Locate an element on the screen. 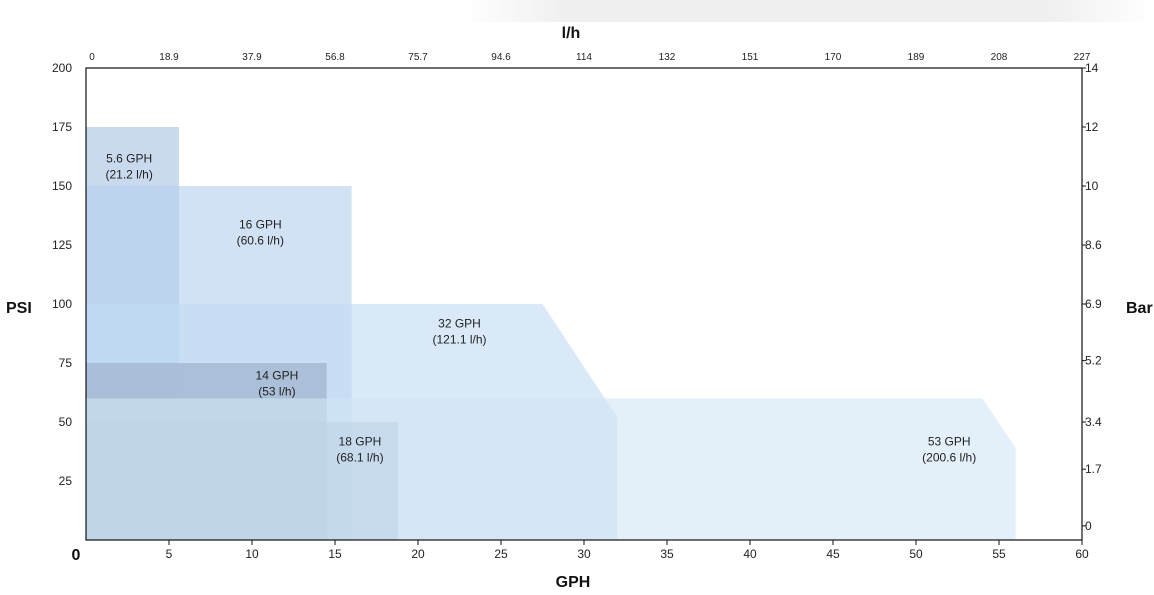  y-tick-label-5: 150 is located at coordinates (62, 186).